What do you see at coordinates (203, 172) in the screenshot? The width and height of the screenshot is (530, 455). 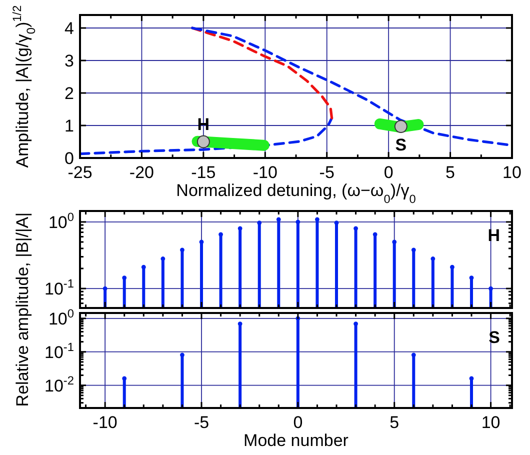 I see `x-tick-label: -15` at bounding box center [203, 172].